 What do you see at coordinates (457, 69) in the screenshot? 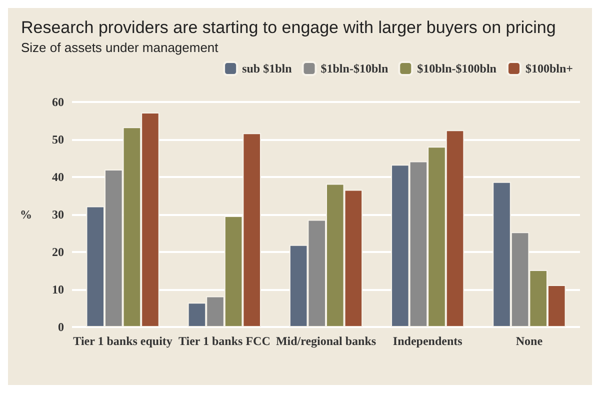
I see `legend-label: $10bln-$100bln` at bounding box center [457, 69].